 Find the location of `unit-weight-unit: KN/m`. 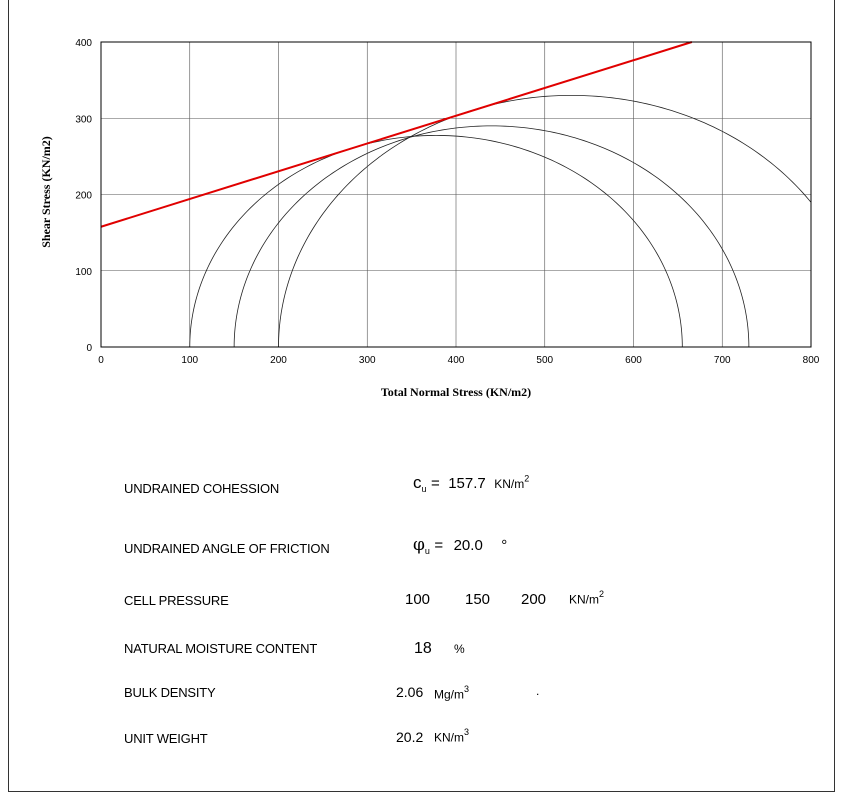

unit-weight-unit: KN/m is located at coordinates (449, 737).